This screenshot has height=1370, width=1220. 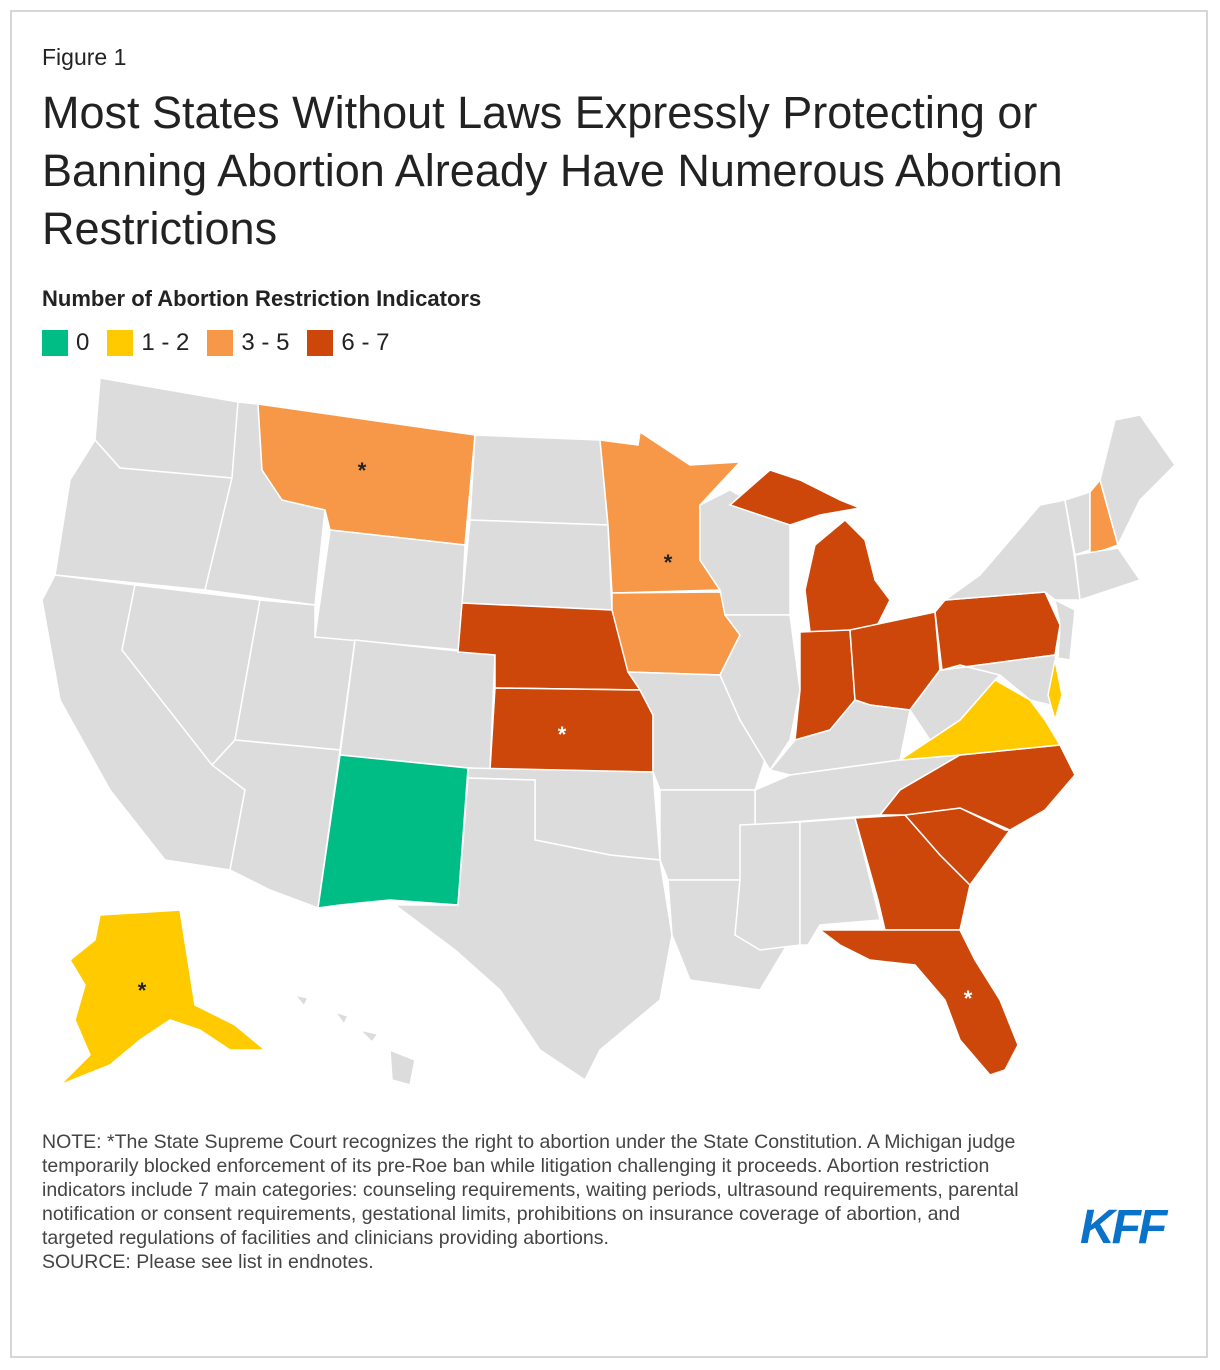 What do you see at coordinates (393, 831) in the screenshot?
I see `state-new-mexico` at bounding box center [393, 831].